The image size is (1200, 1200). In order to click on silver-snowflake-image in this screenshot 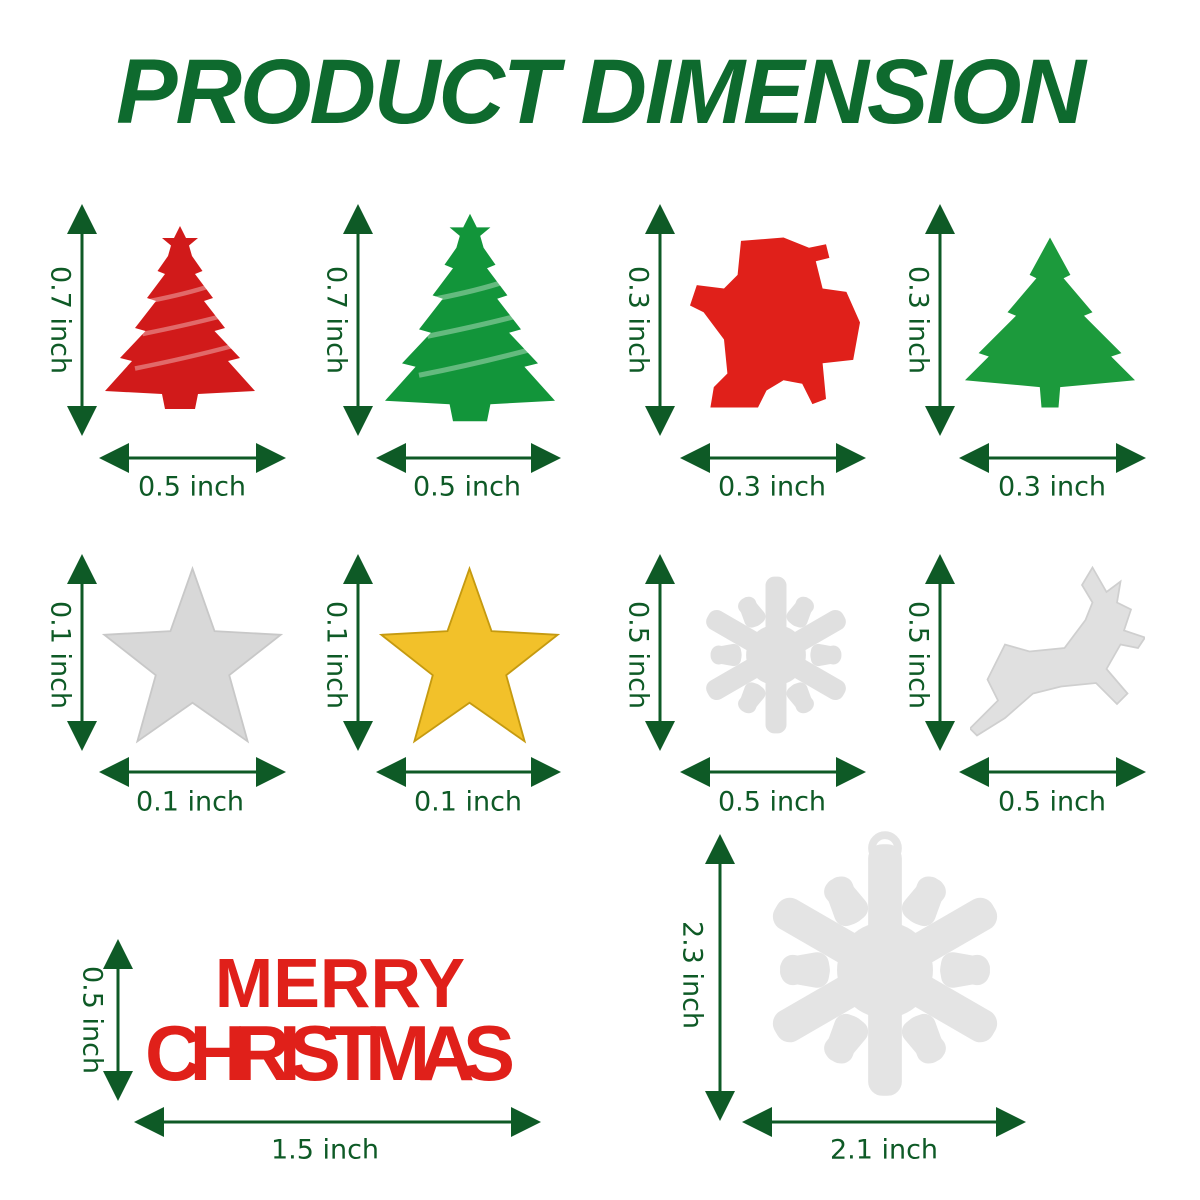, I will do `click(776, 655)`.